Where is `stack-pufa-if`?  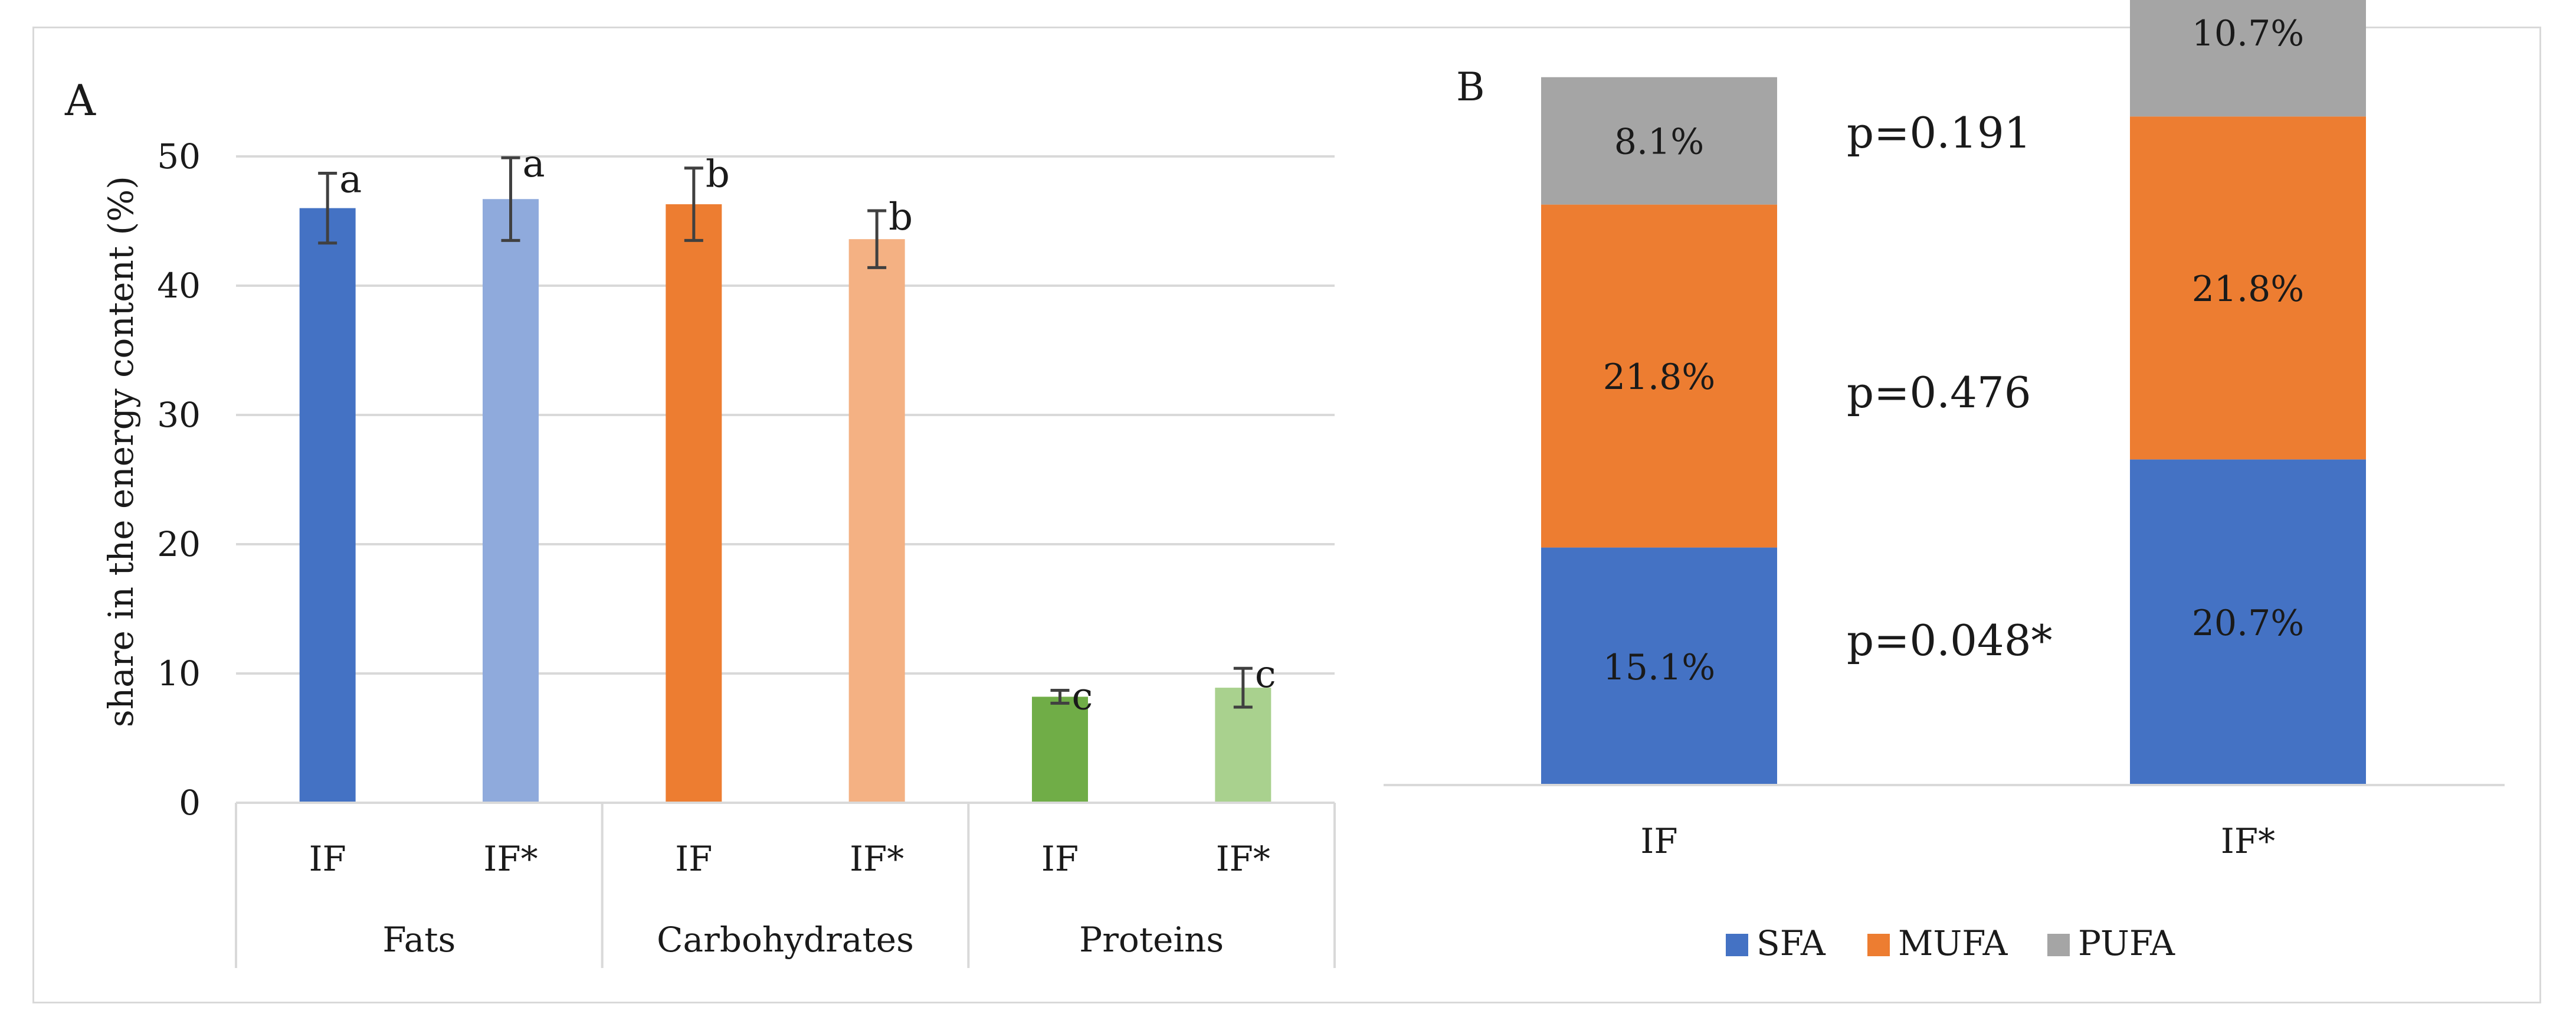
stack-pufa-if is located at coordinates (1659, 141).